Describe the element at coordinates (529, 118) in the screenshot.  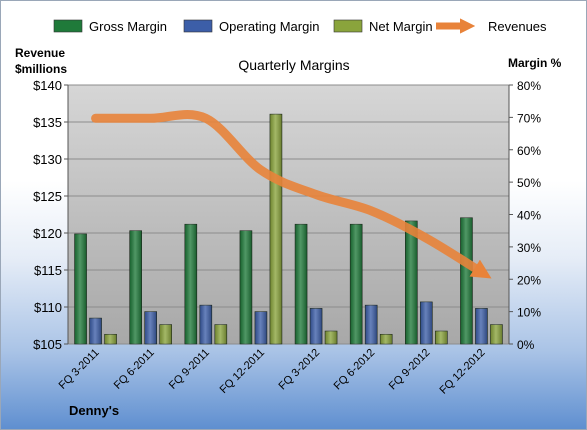
I see `right-tick-label: 70%` at that location.